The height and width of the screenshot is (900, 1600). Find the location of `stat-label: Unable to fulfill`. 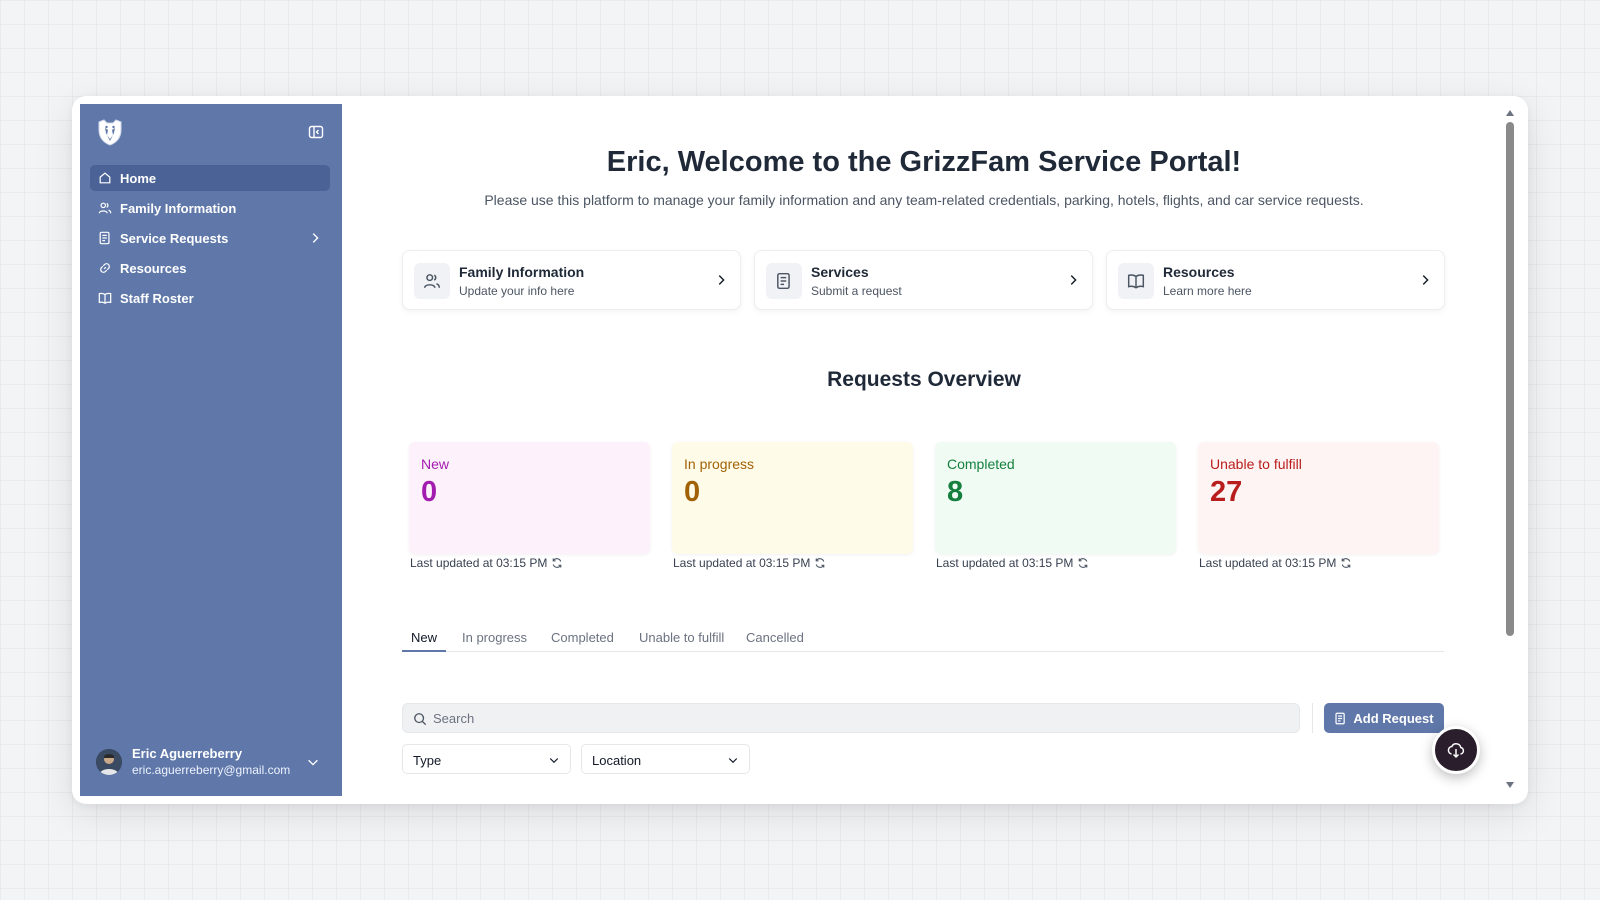

stat-label: Unable to fulfill is located at coordinates (1256, 464).